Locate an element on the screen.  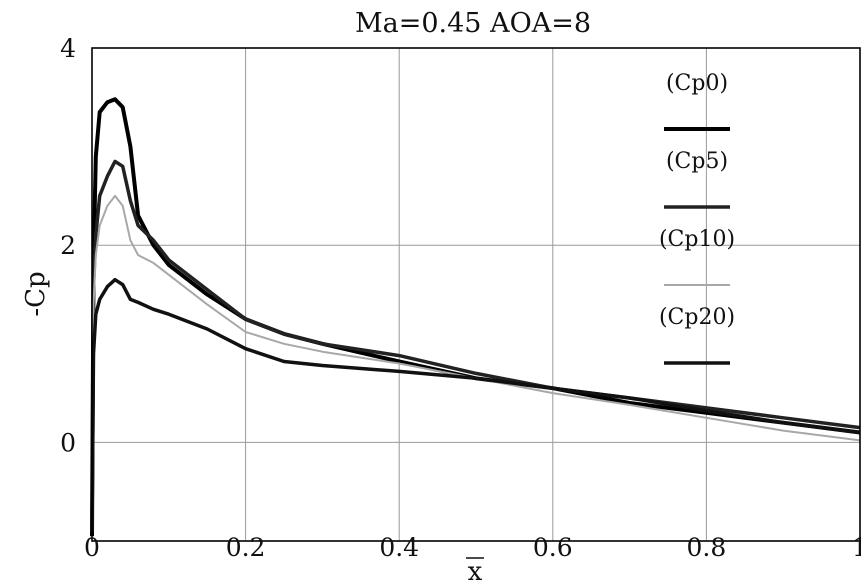
x-tick-label: 0.8 is located at coordinates (707, 547).